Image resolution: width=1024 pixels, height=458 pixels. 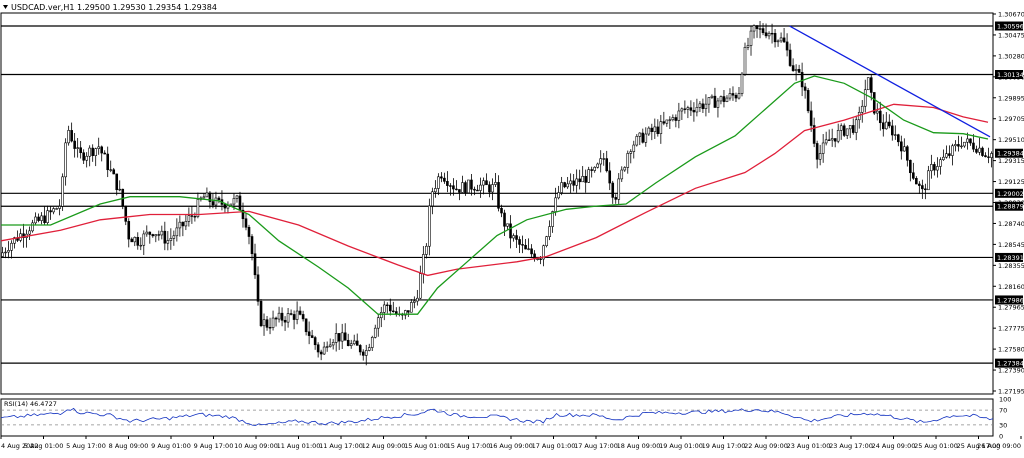 What do you see at coordinates (1011, 266) in the screenshot?
I see `price-tick-label: 1.28355` at bounding box center [1011, 266].